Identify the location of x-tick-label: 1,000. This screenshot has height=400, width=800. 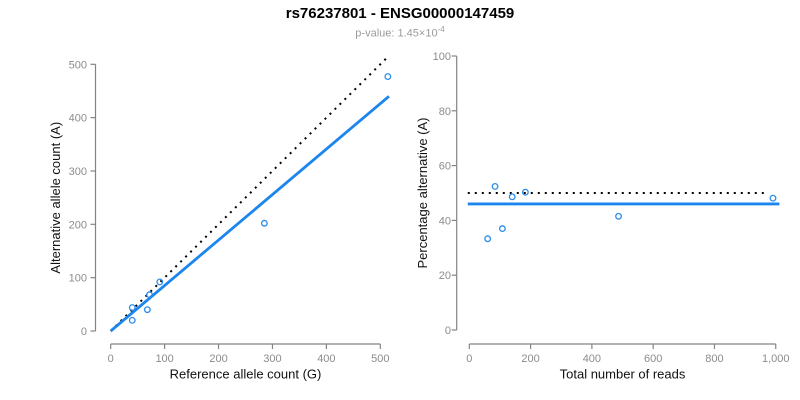
(776, 359).